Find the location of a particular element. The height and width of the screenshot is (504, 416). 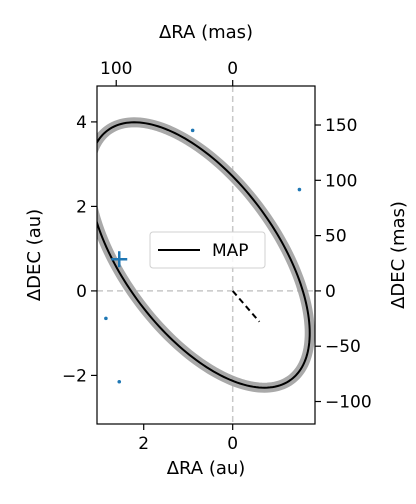

y-tick-label-left: 2 is located at coordinates (81, 207).